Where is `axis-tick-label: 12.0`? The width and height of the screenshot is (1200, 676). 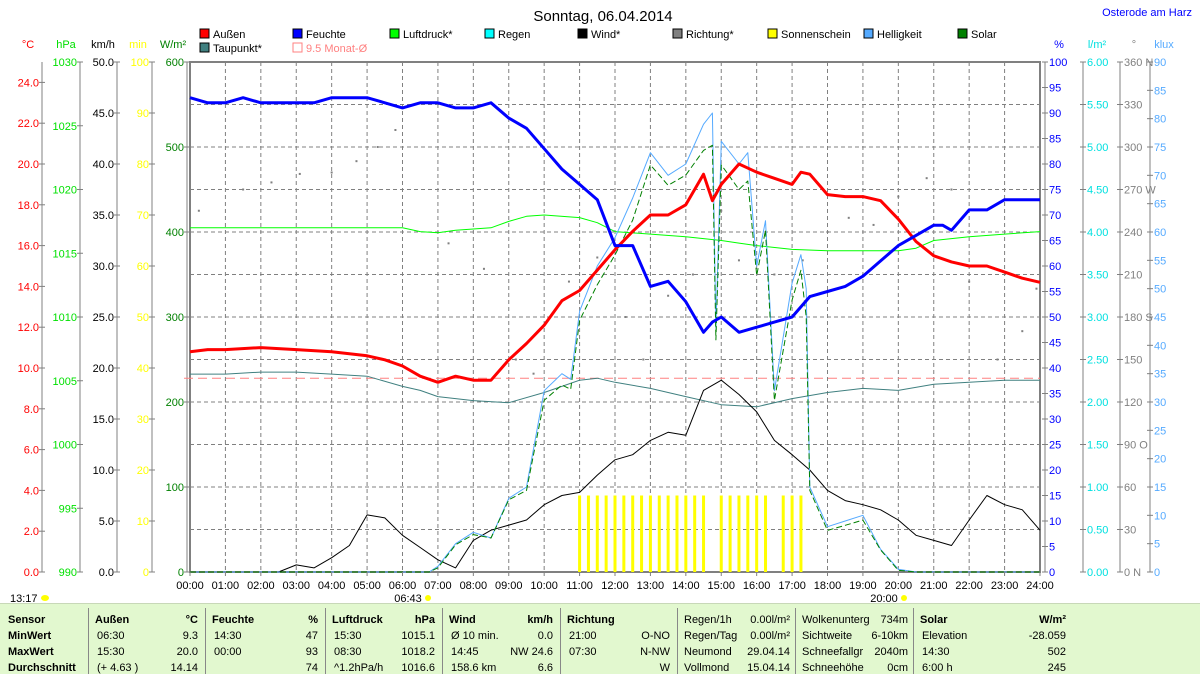
axis-tick-label: 12.0 is located at coordinates (28, 328).